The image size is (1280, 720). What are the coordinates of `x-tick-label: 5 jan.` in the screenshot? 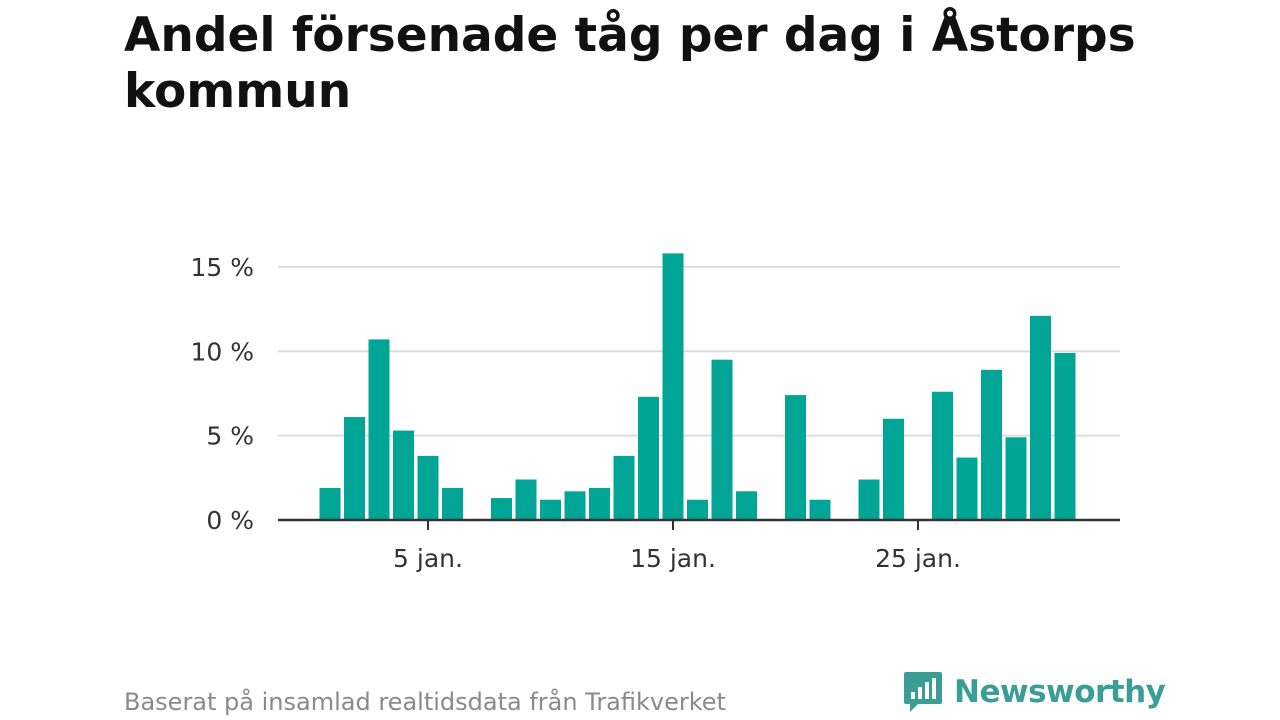 It's located at (428, 558).